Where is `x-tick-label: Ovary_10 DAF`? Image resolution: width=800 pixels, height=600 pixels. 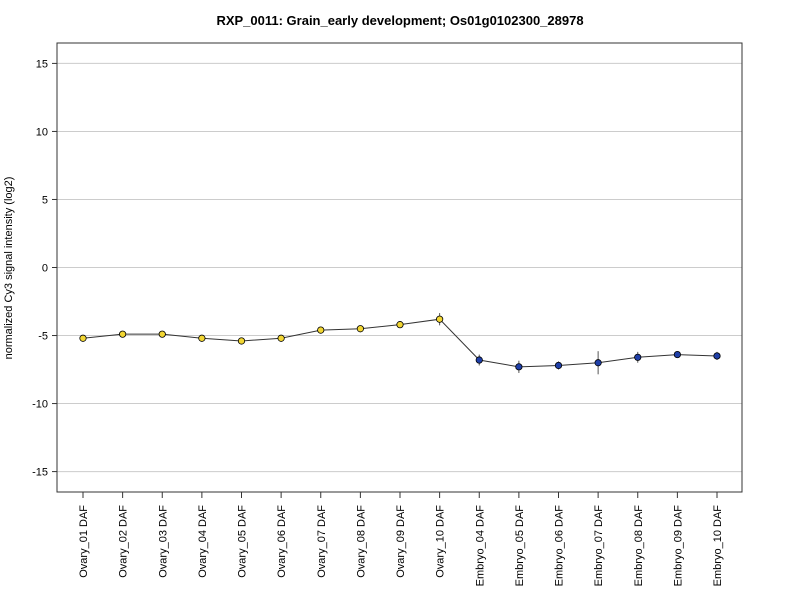
x-tick-label: Ovary_10 DAF is located at coordinates (441, 541).